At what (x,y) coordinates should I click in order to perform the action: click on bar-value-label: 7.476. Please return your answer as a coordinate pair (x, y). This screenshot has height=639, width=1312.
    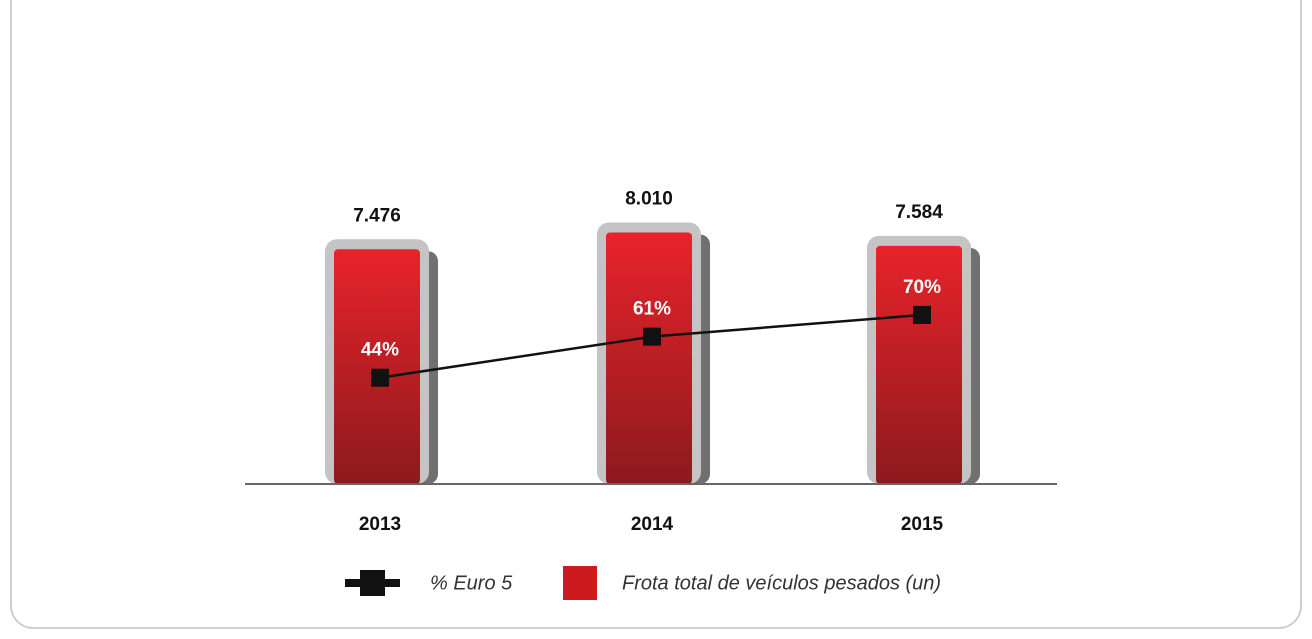
    Looking at the image, I should click on (377, 215).